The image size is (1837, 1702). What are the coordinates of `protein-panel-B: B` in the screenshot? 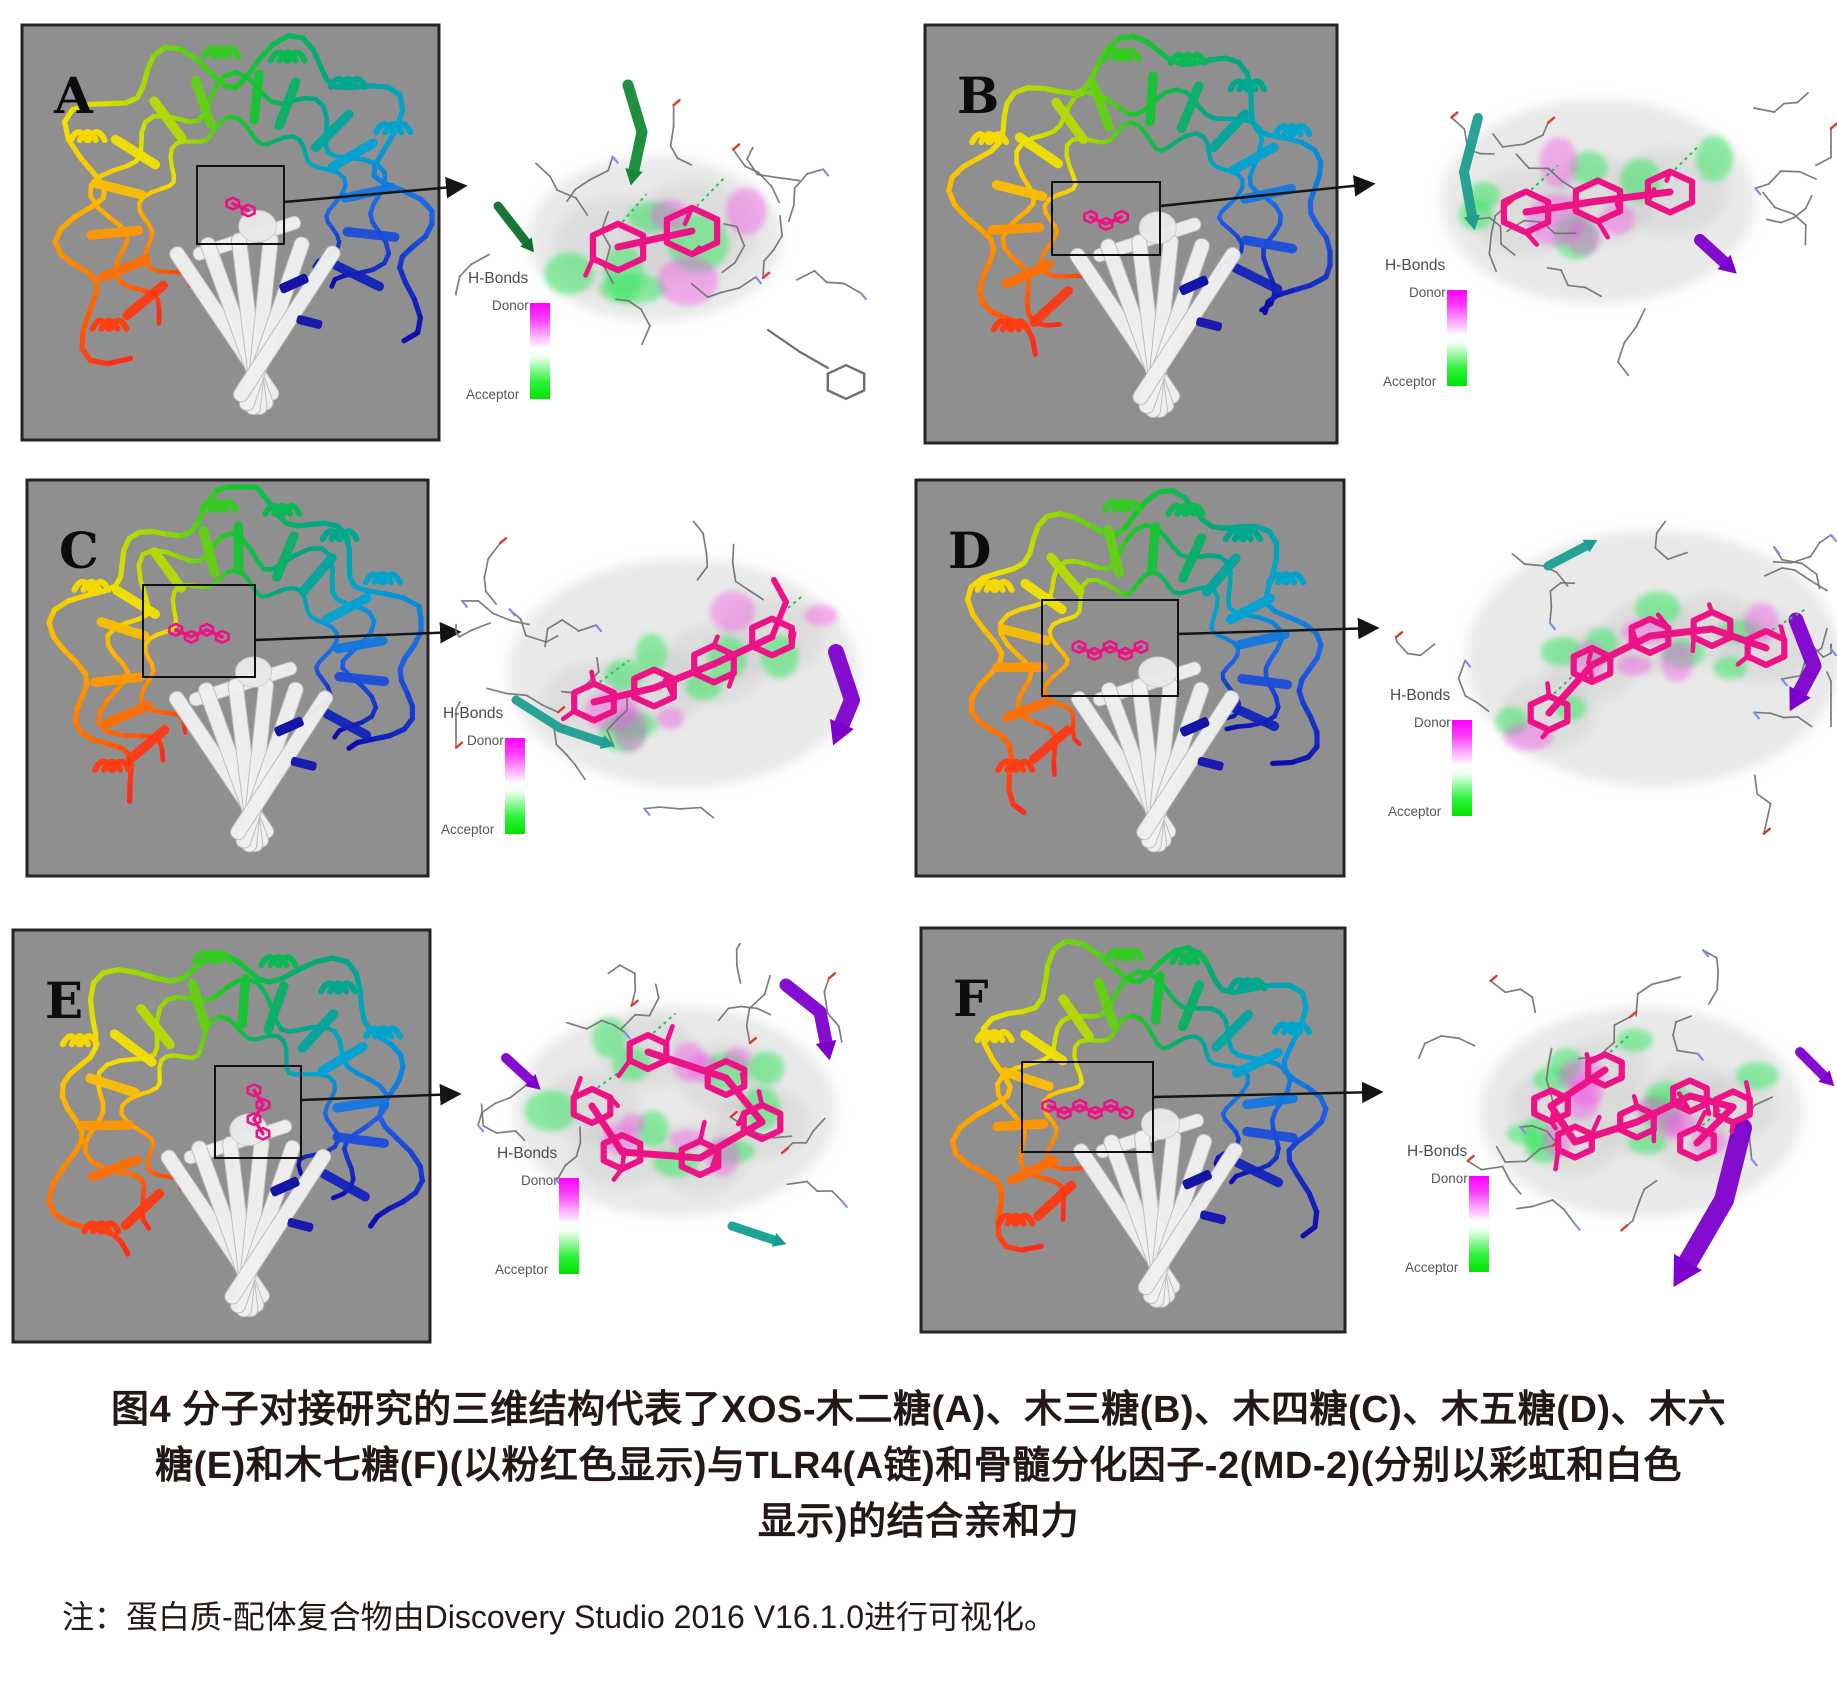 It's located at (1131, 234).